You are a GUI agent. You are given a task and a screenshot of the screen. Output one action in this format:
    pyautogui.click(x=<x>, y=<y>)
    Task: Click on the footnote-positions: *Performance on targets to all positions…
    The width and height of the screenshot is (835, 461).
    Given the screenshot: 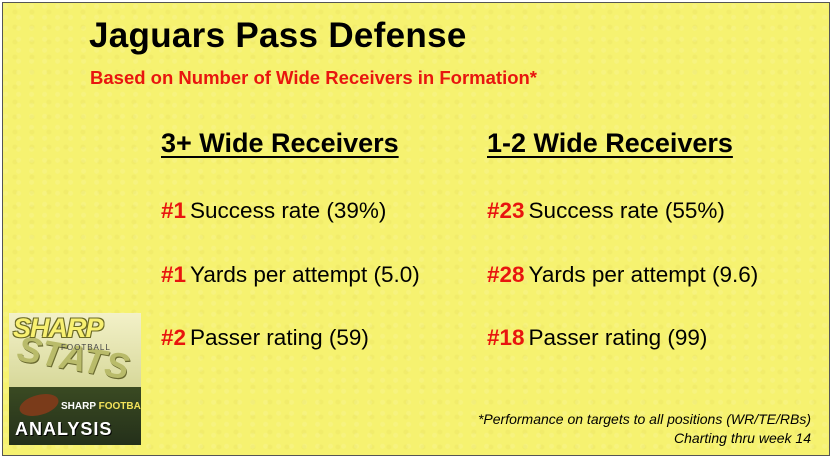 What is the action you would take?
    pyautogui.click(x=644, y=419)
    